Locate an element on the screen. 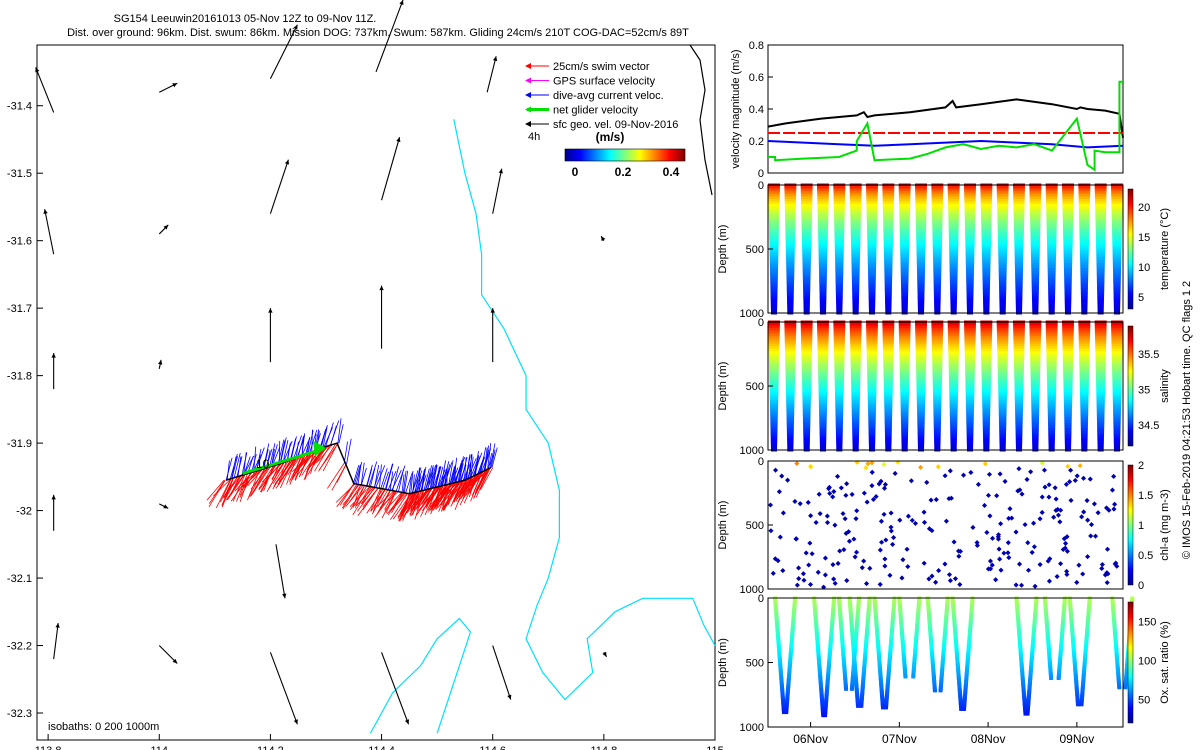 This screenshot has width=1200, height=750. legend-label: sfc geo. vel. 09-Nov-2016 is located at coordinates (615, 125).